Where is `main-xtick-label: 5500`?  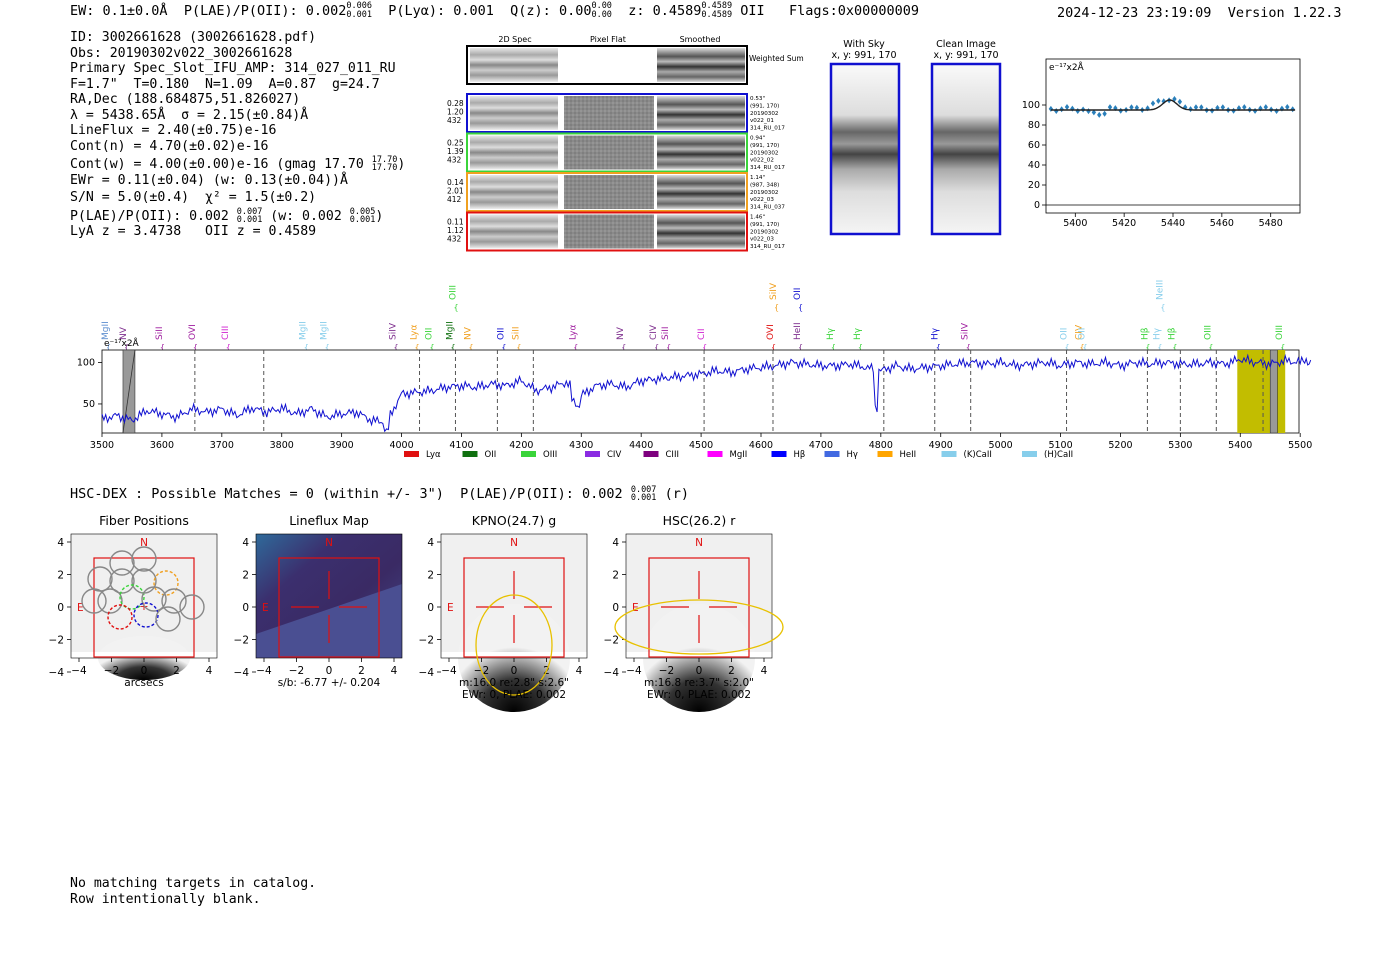 main-xtick-label: 5500 is located at coordinates (1300, 445).